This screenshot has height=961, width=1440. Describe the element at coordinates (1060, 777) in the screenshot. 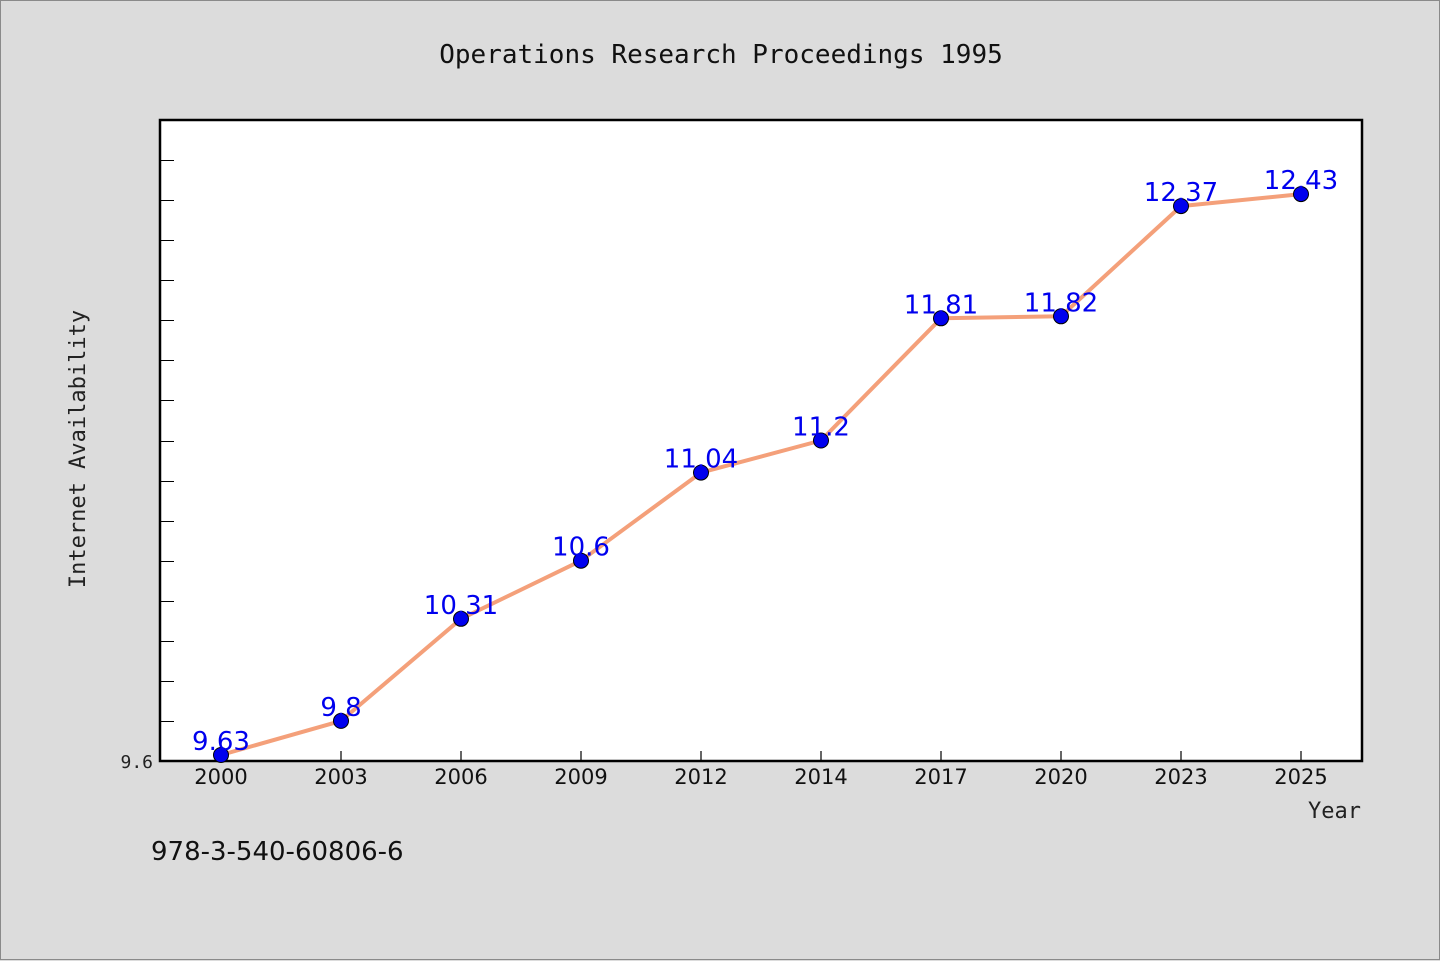

I see `x-tick-label: 2020` at that location.